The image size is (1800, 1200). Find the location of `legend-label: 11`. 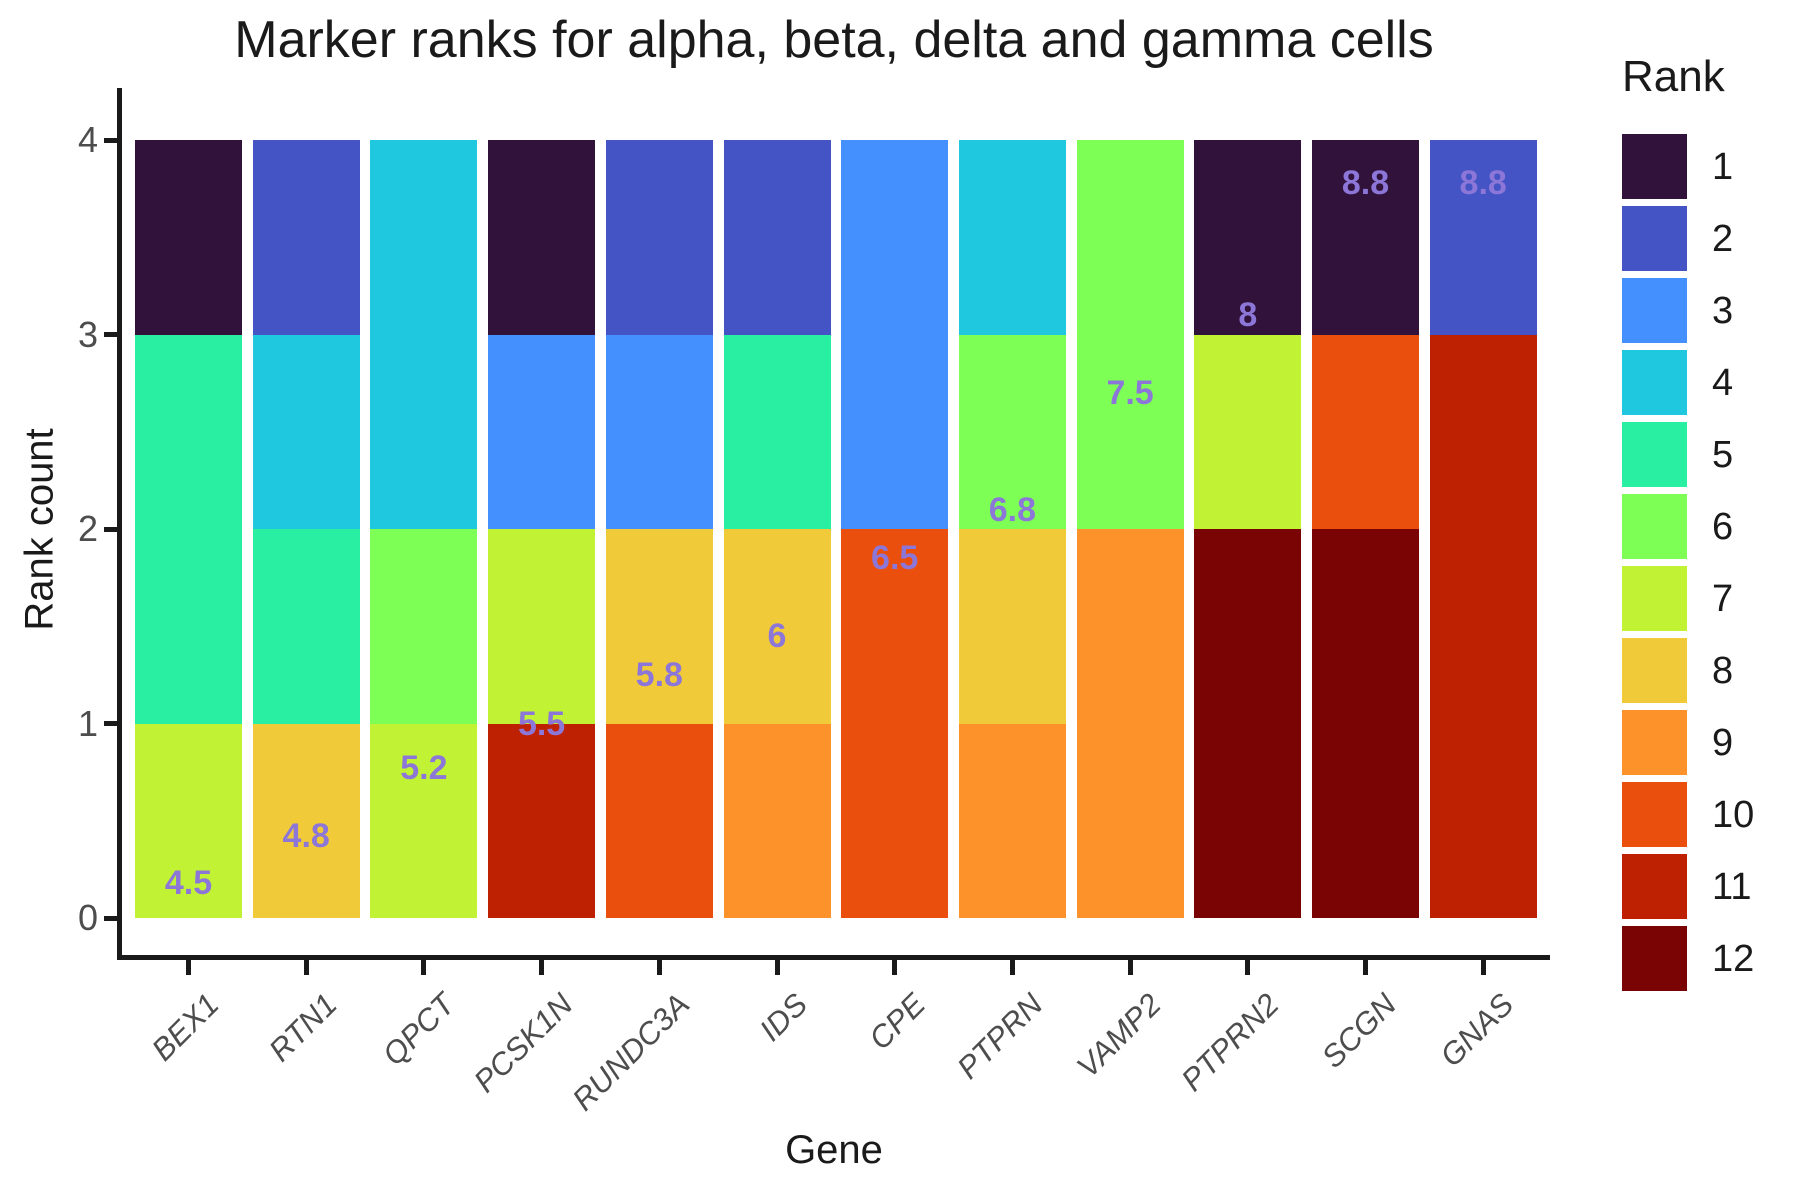

legend-label: 11 is located at coordinates (1732, 887).